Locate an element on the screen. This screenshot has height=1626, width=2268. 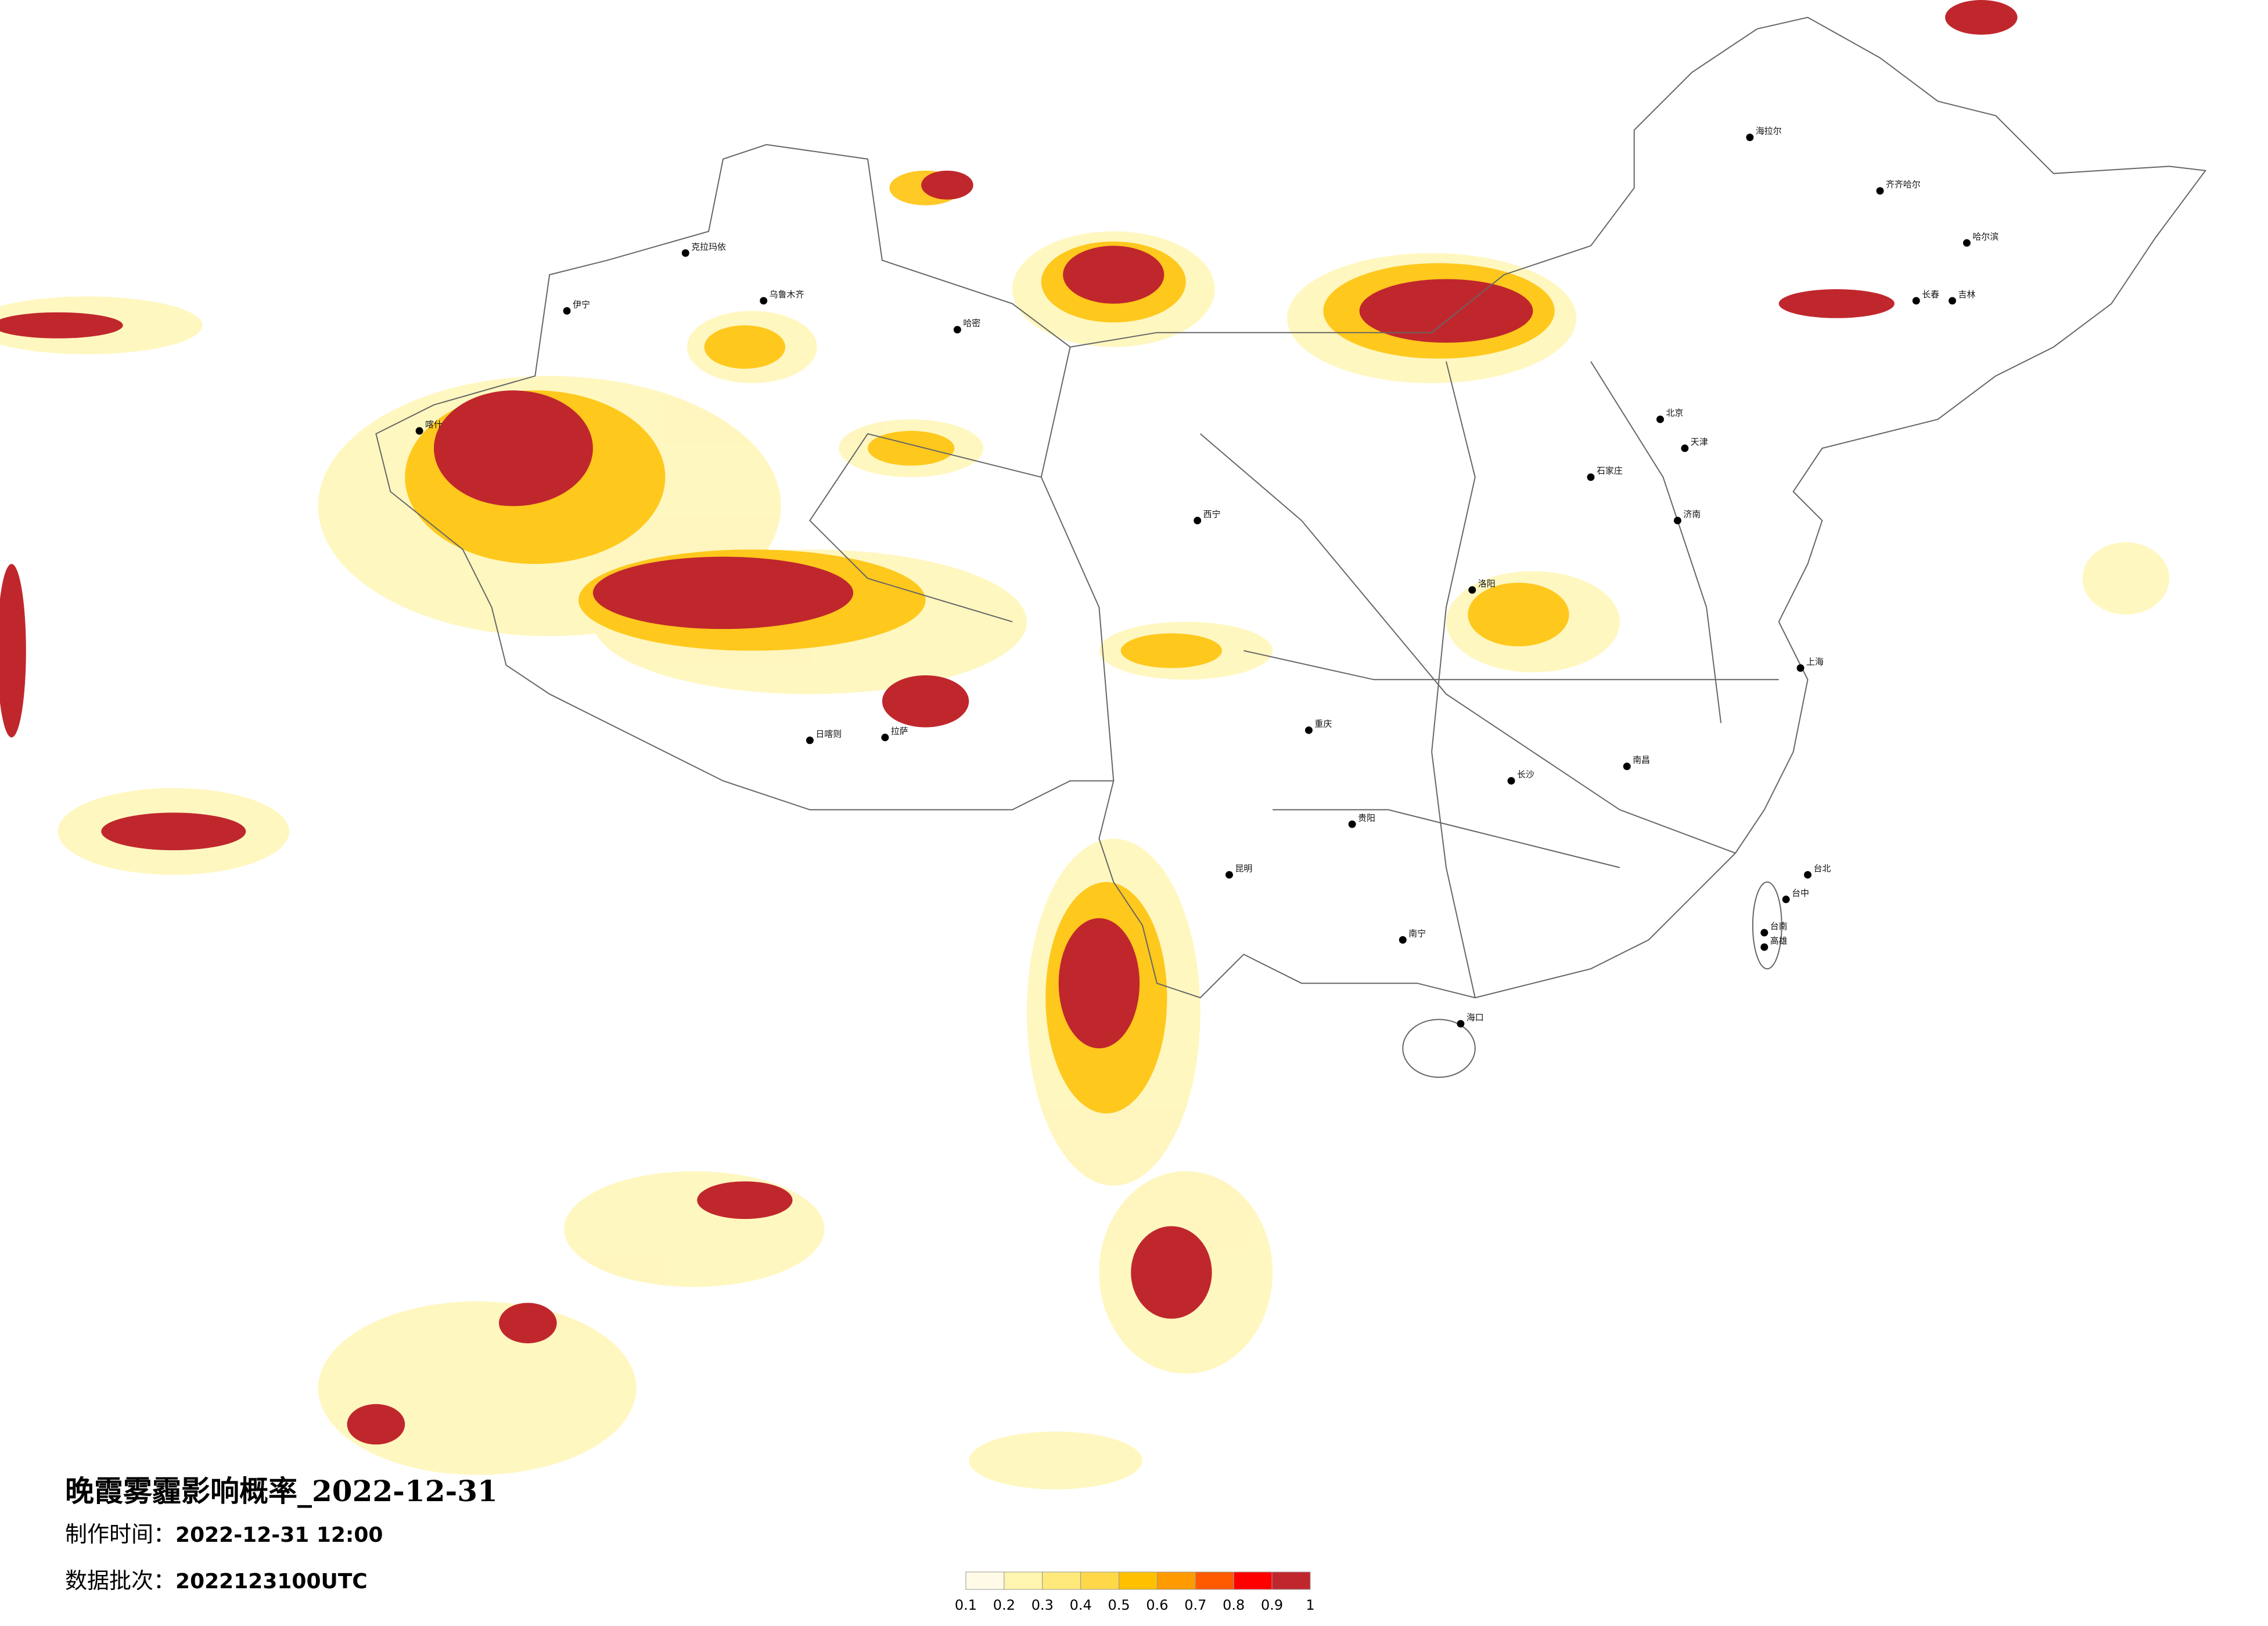
city-label: 台中 is located at coordinates (1800, 893).